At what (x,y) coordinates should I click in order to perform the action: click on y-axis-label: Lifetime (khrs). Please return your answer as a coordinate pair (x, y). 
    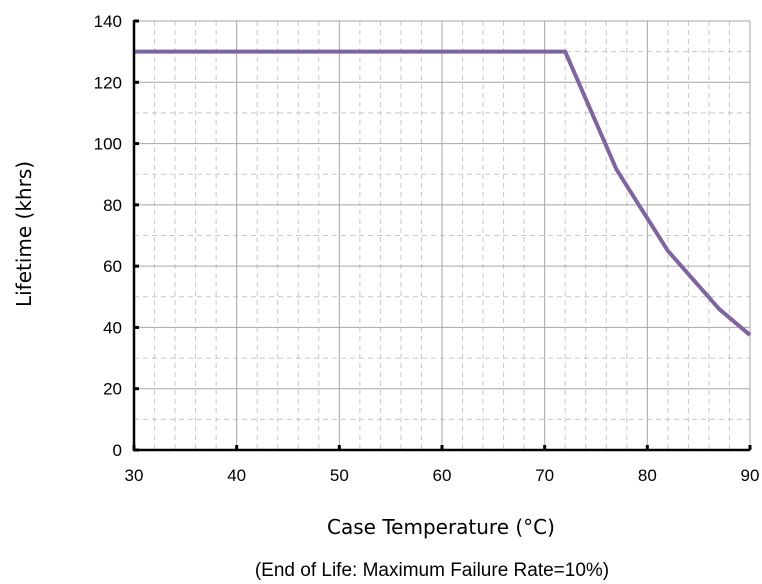
    Looking at the image, I should click on (24, 234).